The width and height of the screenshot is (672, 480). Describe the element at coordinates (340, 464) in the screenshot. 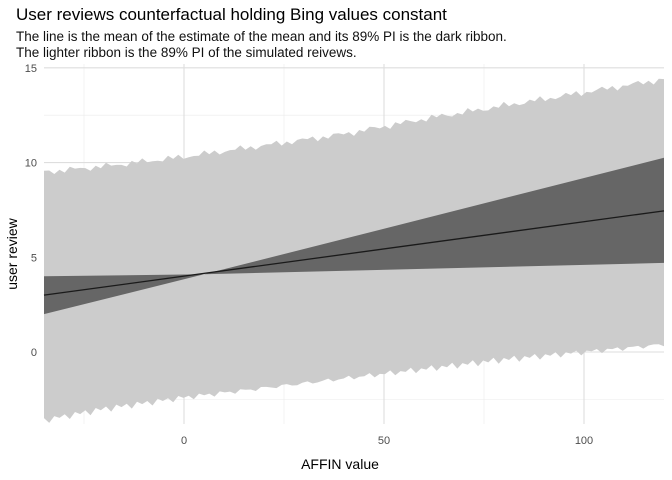

I see `x-axis-title: AFFIN value` at that location.